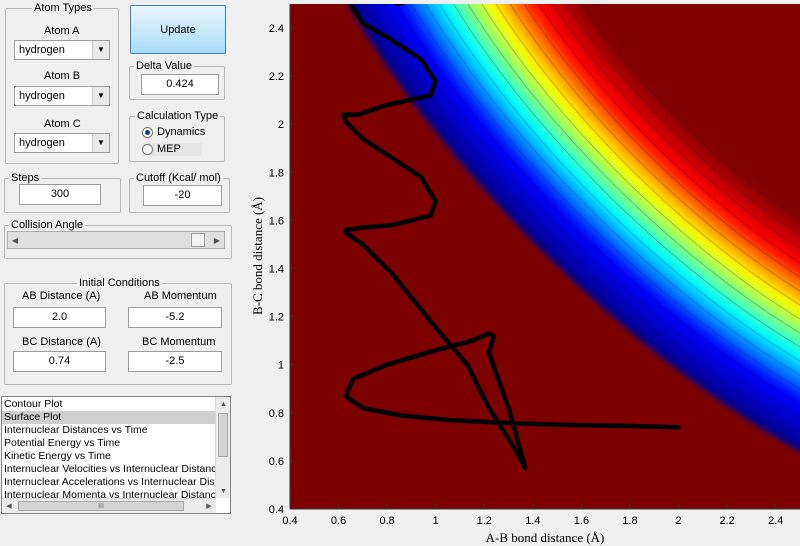 The width and height of the screenshot is (800, 546). I want to click on collision-angle-slider: ◀ ▶, so click(116, 240).